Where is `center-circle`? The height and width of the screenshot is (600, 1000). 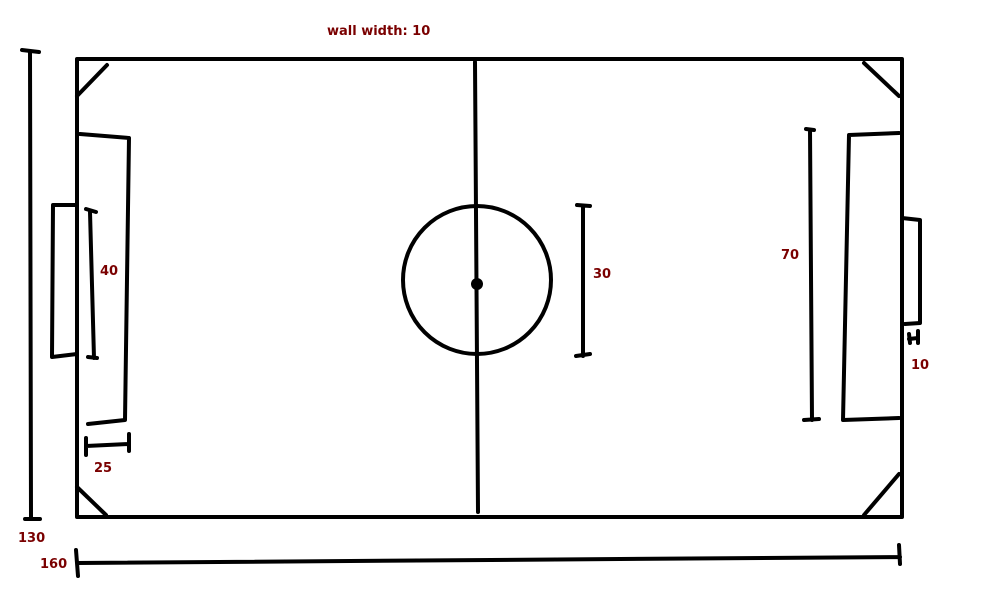
center-circle is located at coordinates (477, 280).